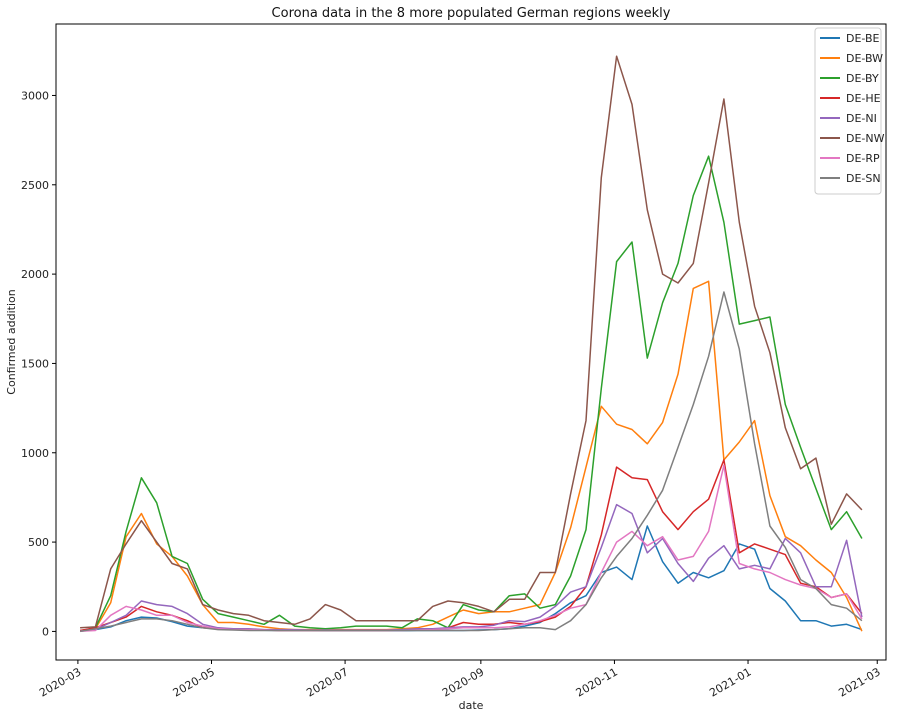  Describe the element at coordinates (60, 682) in the screenshot. I see `x-tick-label: 2020-03` at that location.